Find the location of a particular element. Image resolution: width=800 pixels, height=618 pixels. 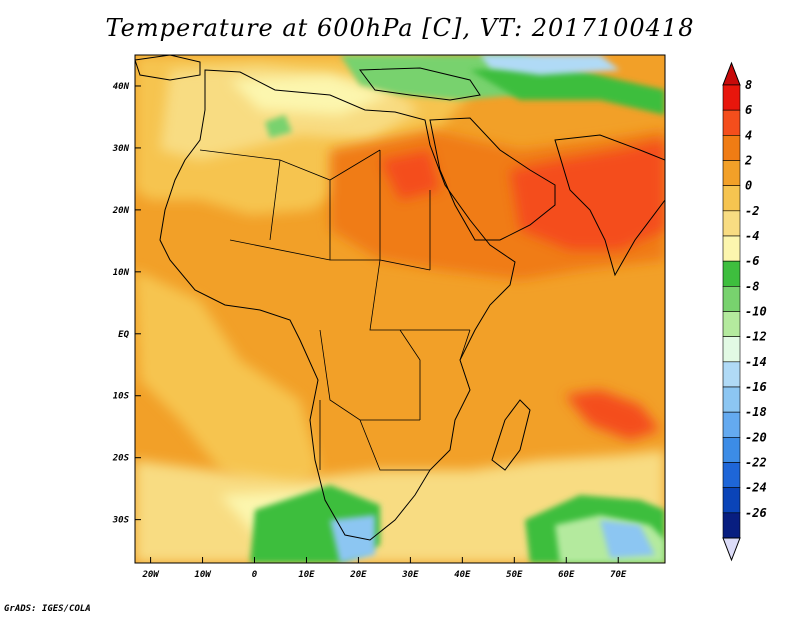

coast-madagascar is located at coordinates (511, 435).